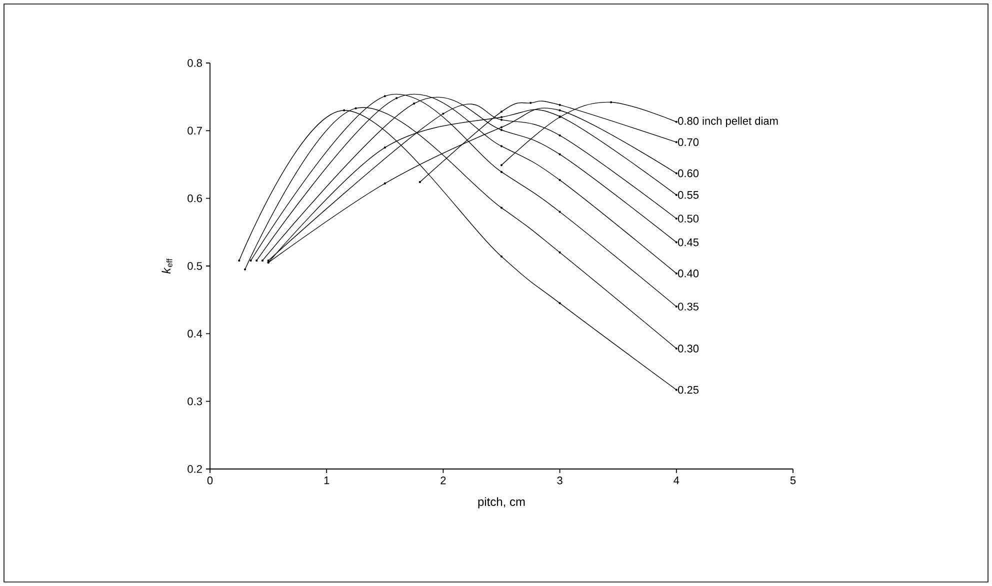 This screenshot has height=586, width=992. Describe the element at coordinates (688, 274) in the screenshot. I see `series-label: 0.40` at that location.